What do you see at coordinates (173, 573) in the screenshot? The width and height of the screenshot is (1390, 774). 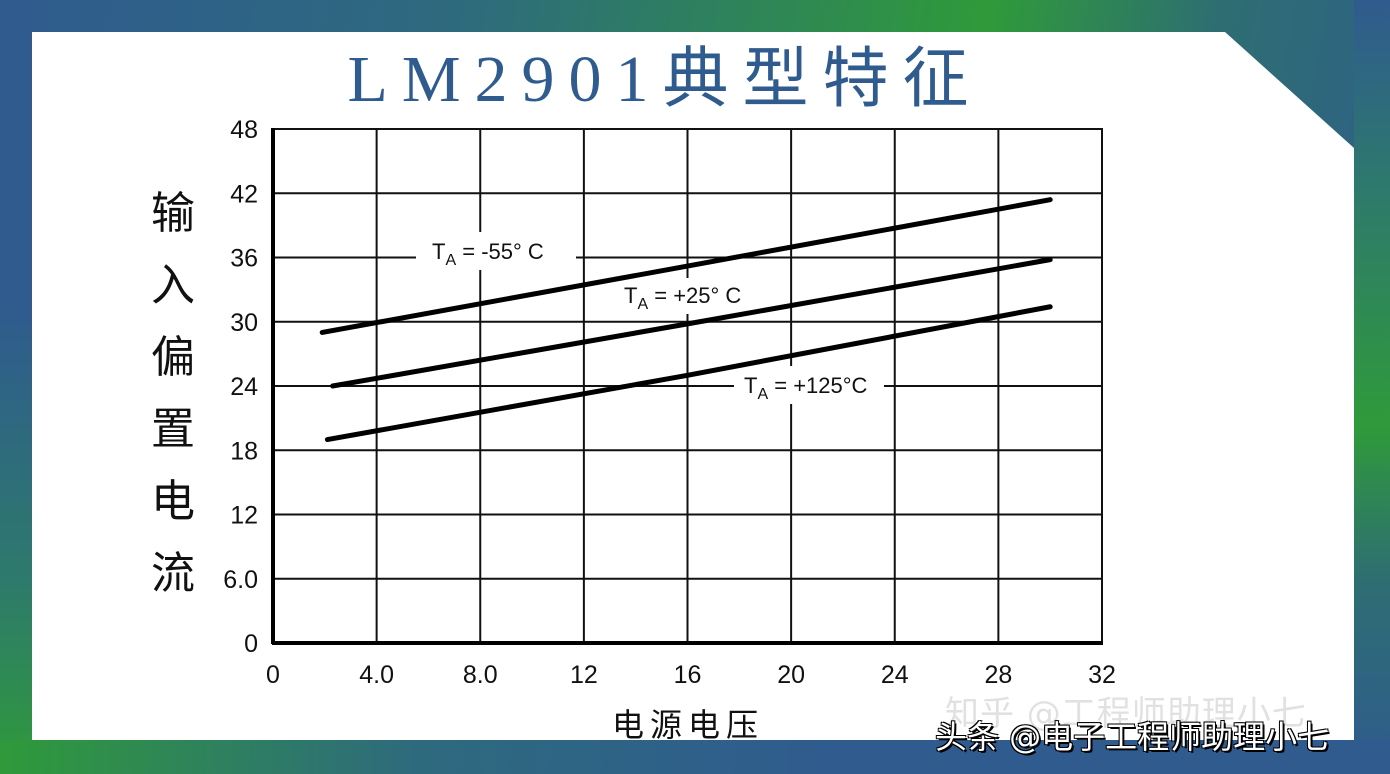 I see `y-axis-label-char: 流` at bounding box center [173, 573].